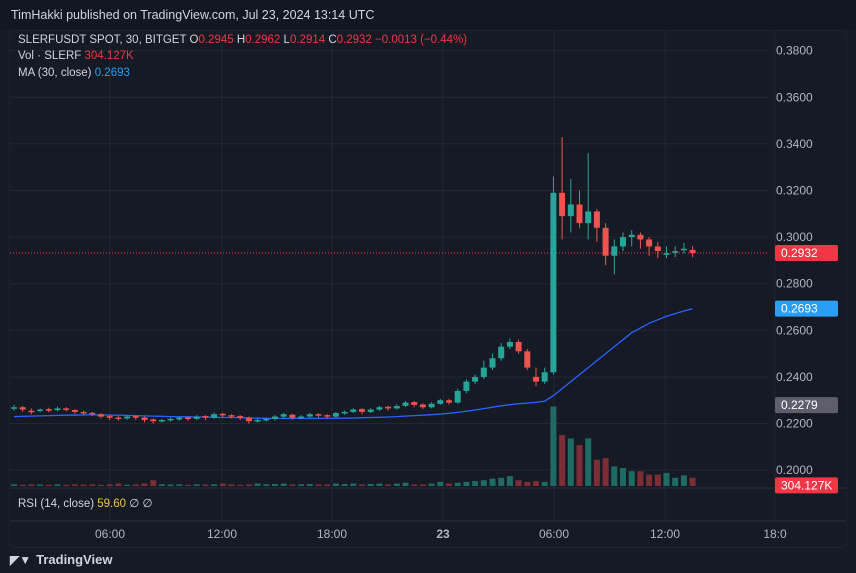 The image size is (856, 573). What do you see at coordinates (794, 97) in the screenshot?
I see `y-tick-label: 0.3600` at bounding box center [794, 97].